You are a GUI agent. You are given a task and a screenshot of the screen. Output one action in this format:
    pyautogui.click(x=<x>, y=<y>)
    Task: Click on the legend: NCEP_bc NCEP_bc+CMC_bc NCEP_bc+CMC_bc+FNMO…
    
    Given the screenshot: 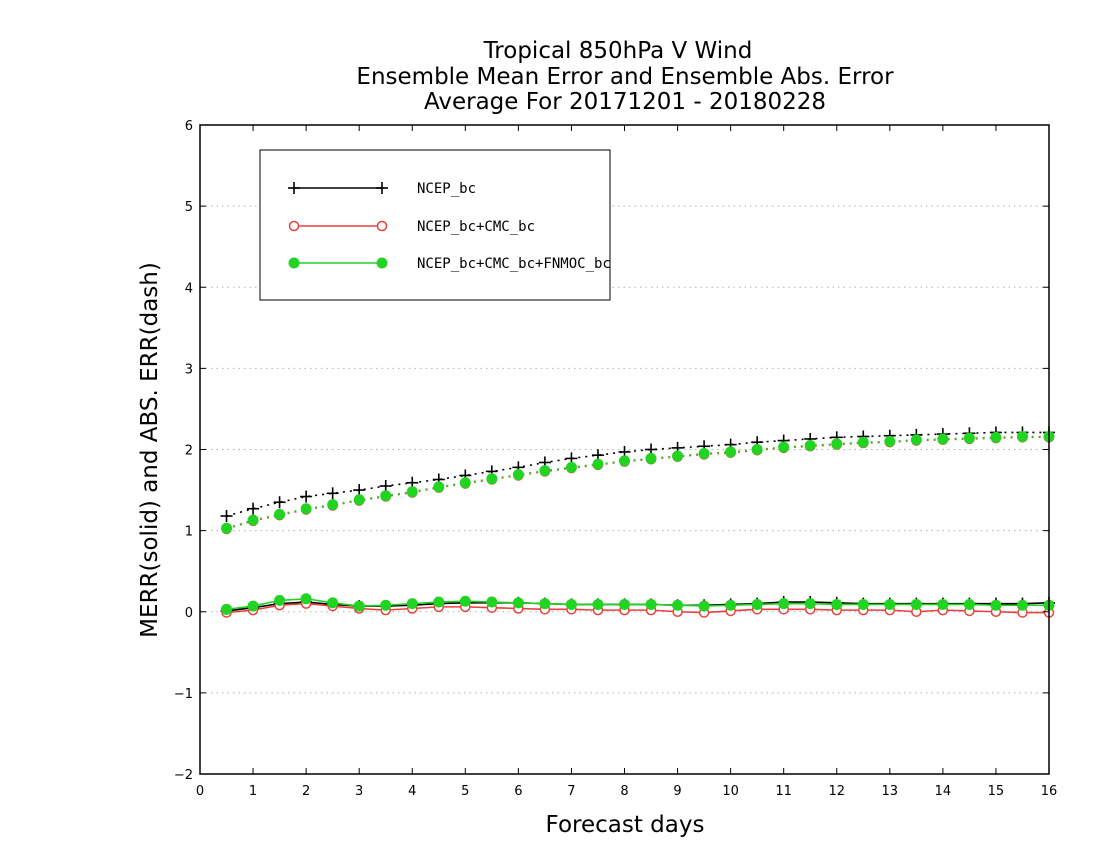 What is the action you would take?
    pyautogui.click(x=435, y=225)
    